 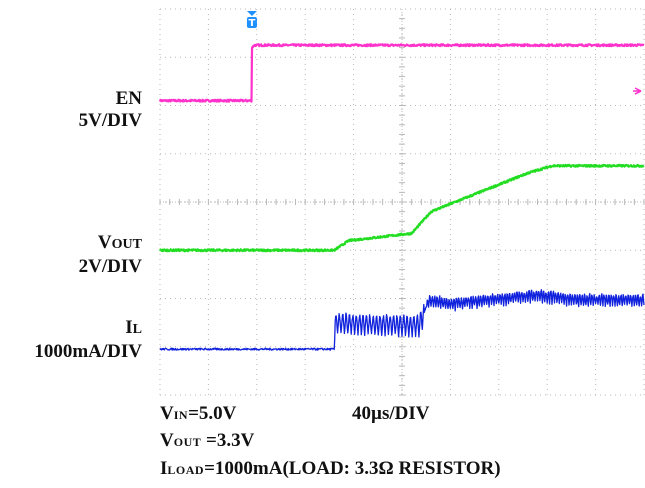 I want to click on ref-level-arrow, so click(x=637, y=91).